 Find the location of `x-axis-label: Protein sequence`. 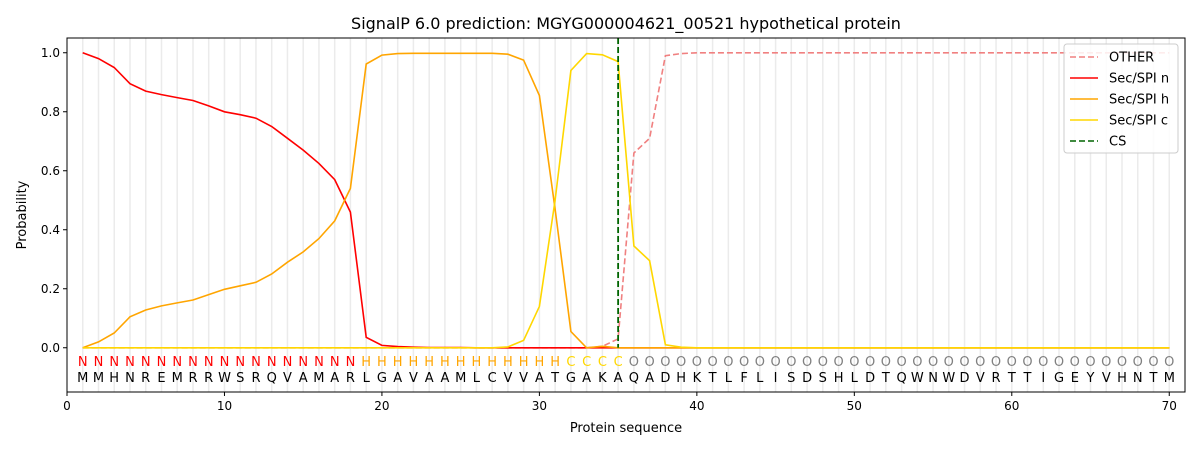

x-axis-label: Protein sequence is located at coordinates (626, 428).